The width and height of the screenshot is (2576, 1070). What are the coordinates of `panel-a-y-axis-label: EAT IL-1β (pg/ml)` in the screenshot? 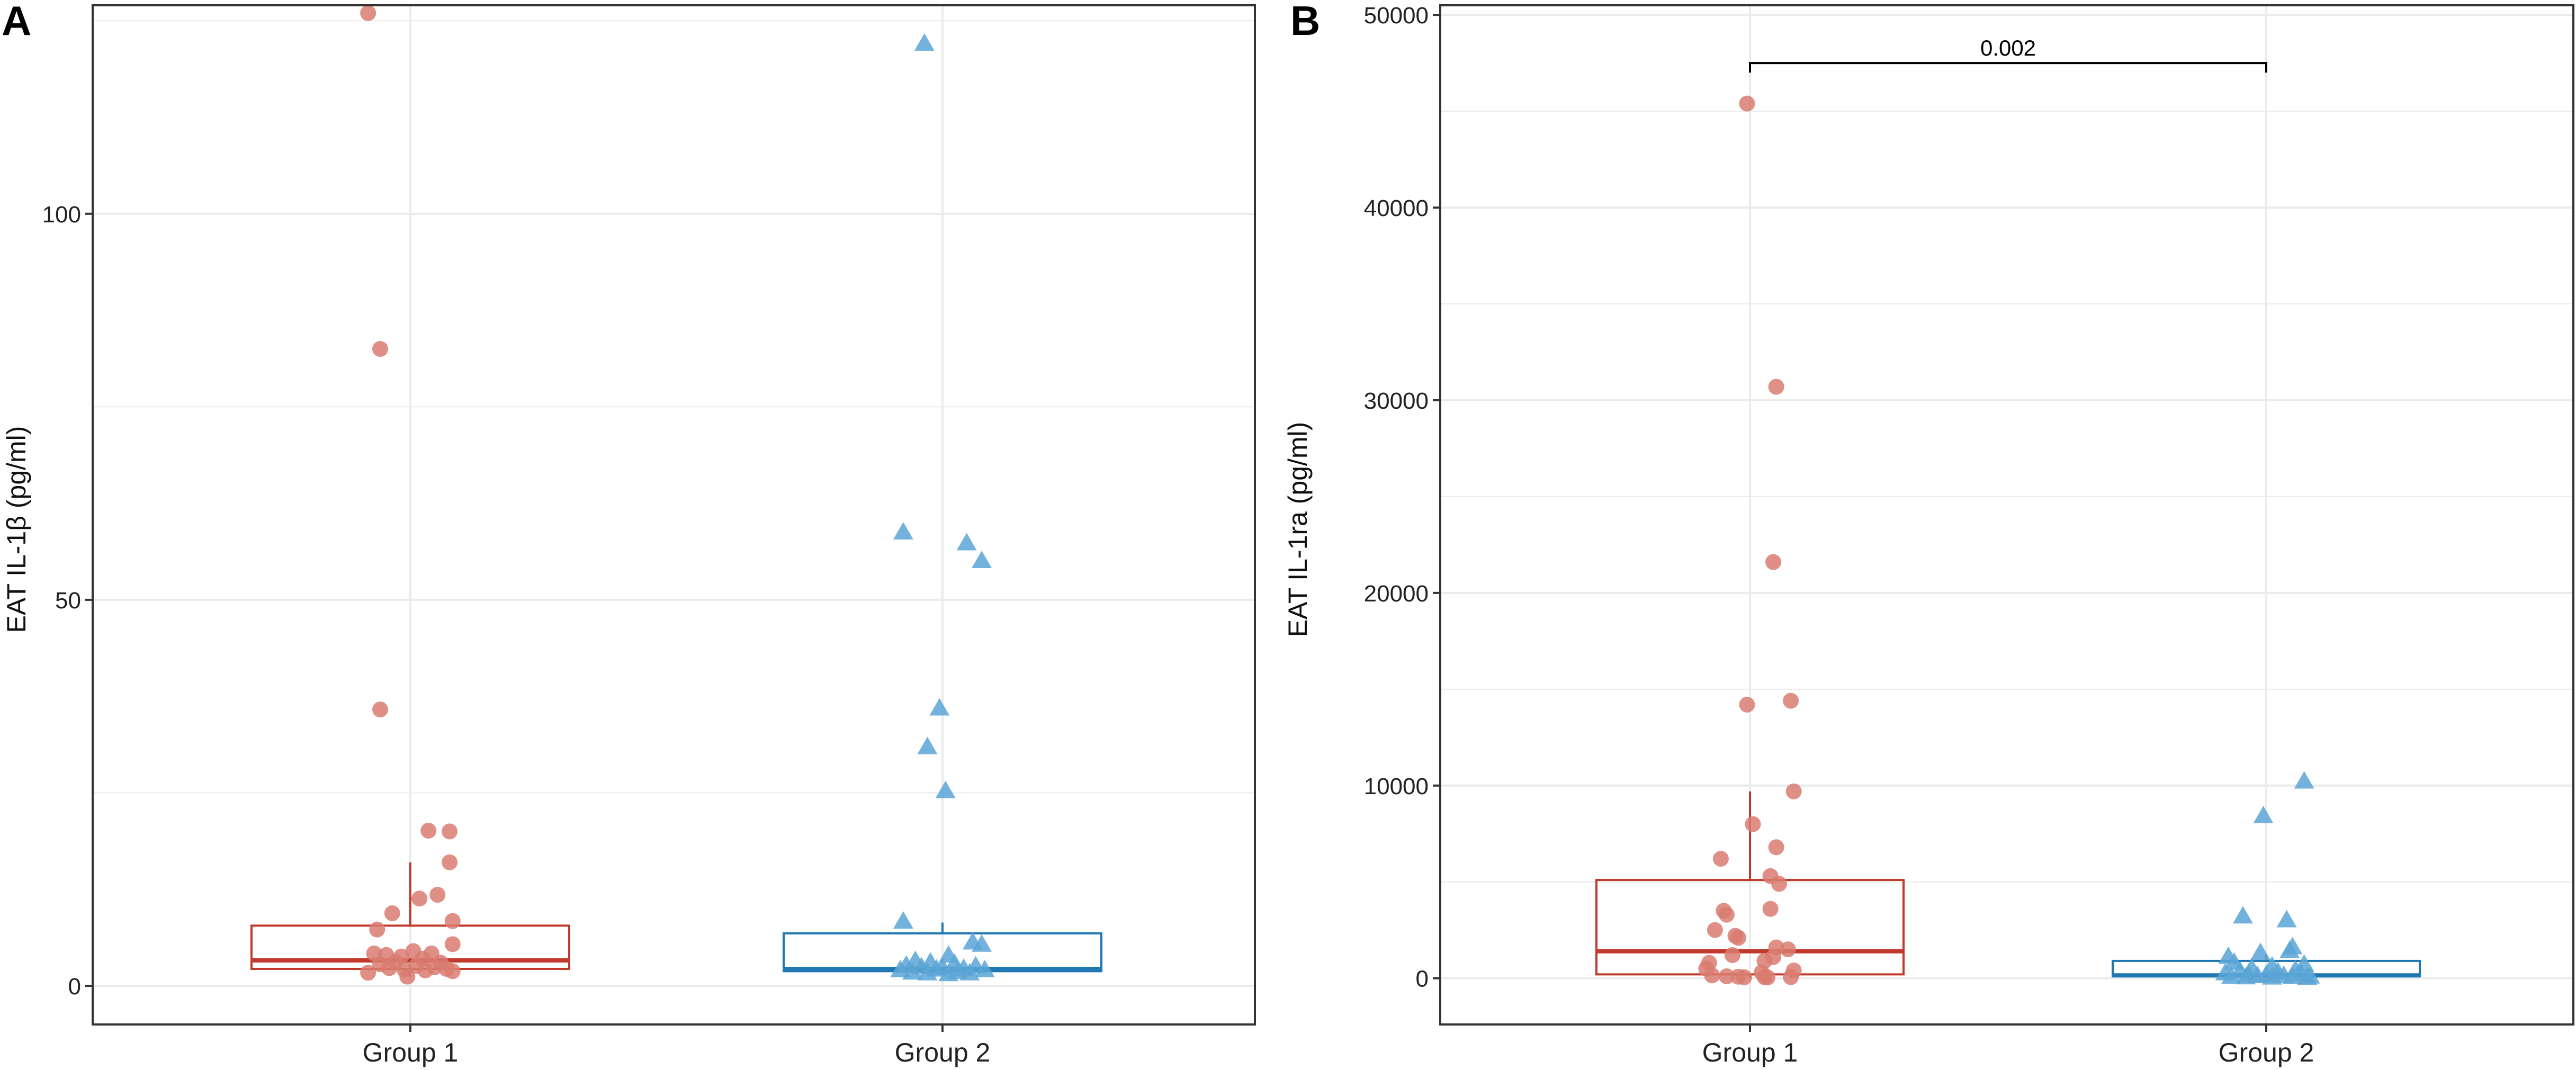 It's located at (16, 529).